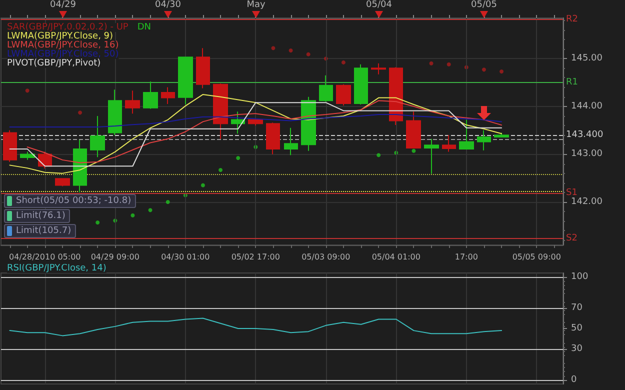  Describe the element at coordinates (115, 257) in the screenshot. I see `x-tick-label: 04/29 09:00` at that location.